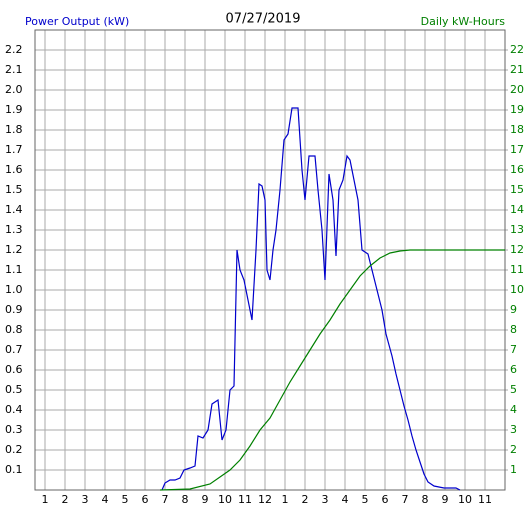  I want to click on x-tick-label: 12, so click(265, 499).